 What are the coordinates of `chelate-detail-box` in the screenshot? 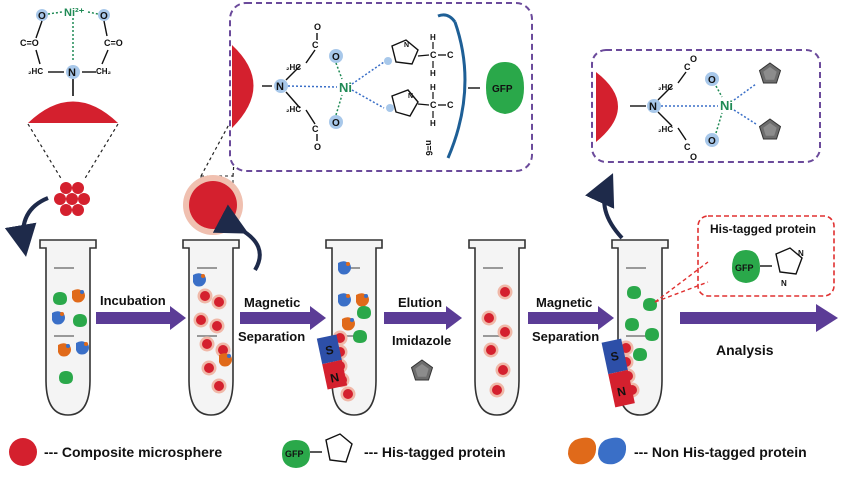 It's located at (381, 87).